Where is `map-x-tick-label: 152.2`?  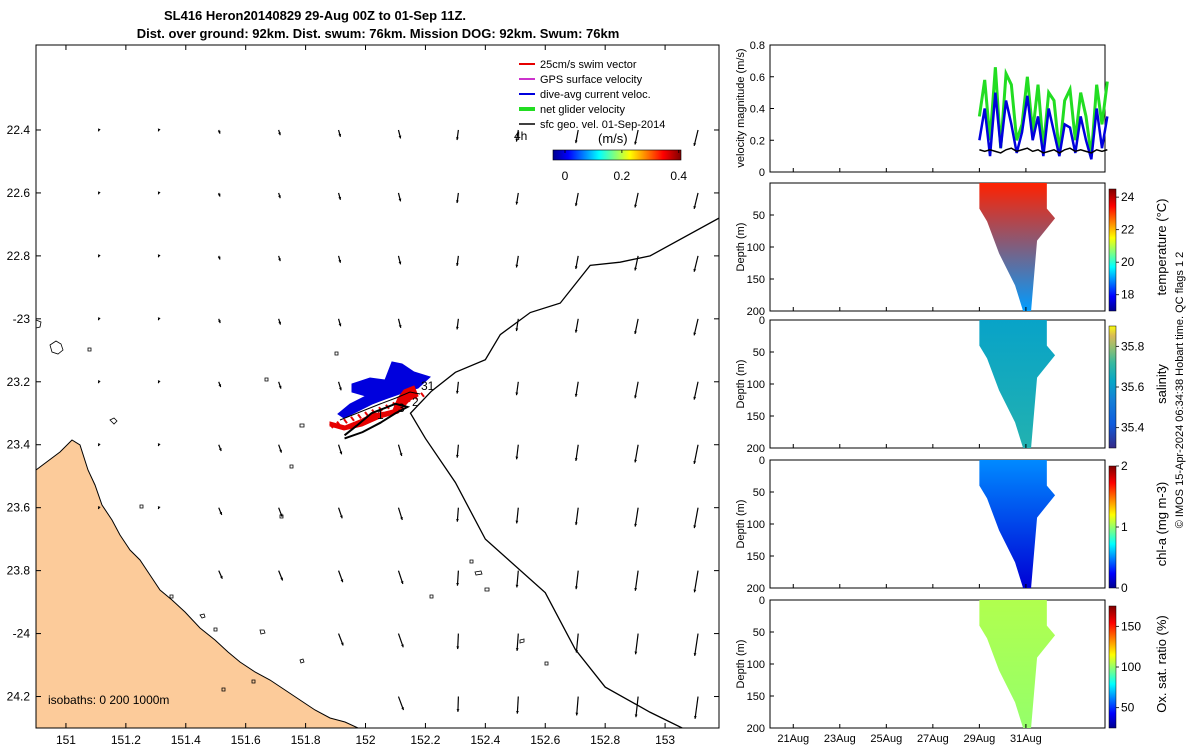
map-x-tick-label: 152.2 is located at coordinates (425, 740).